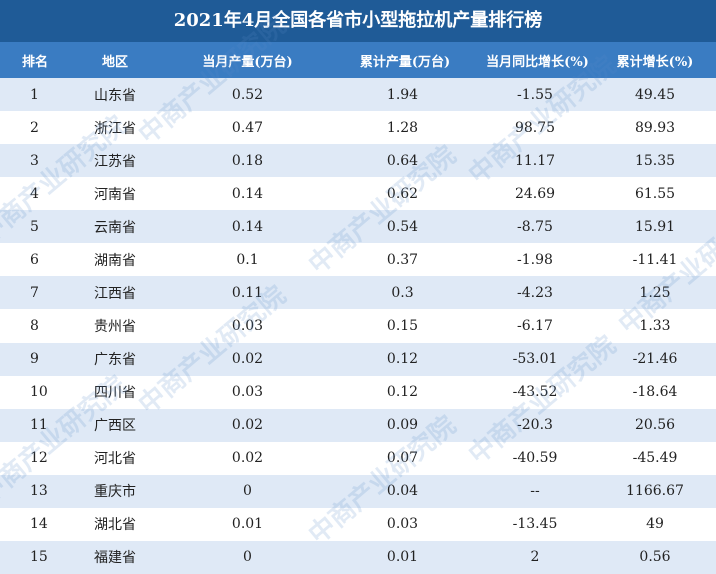 This screenshot has width=716, height=574. I want to click on table-row: 11 广西区 0.02 0.09 -20.3 20.56, so click(358, 425).